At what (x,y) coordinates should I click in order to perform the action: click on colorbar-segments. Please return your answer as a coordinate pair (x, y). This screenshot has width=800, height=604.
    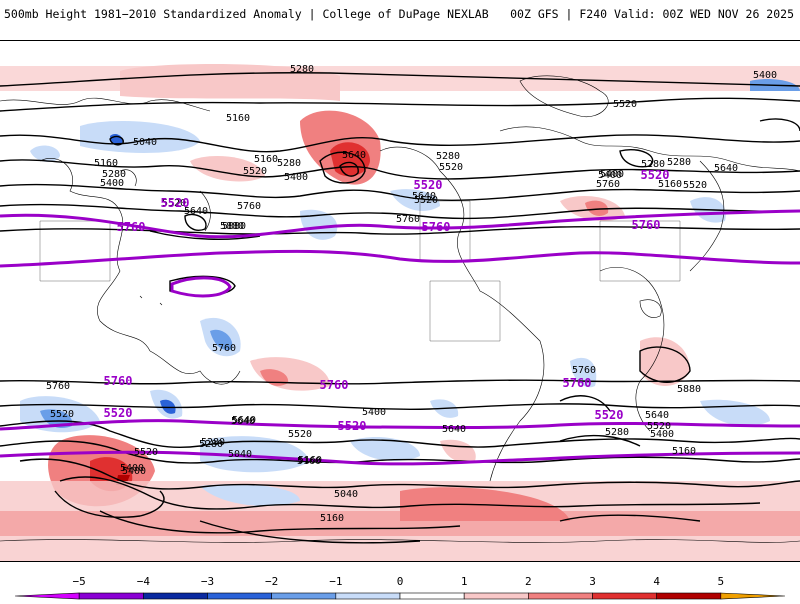
    Looking at the image, I should click on (400, 596).